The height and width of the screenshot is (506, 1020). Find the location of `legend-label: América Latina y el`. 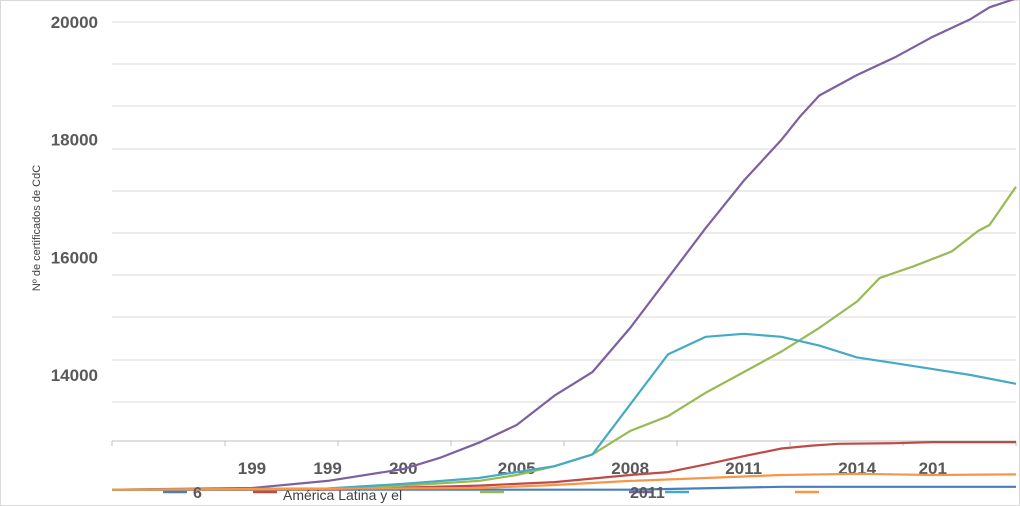

legend-label: América Latina y el is located at coordinates (342, 495).